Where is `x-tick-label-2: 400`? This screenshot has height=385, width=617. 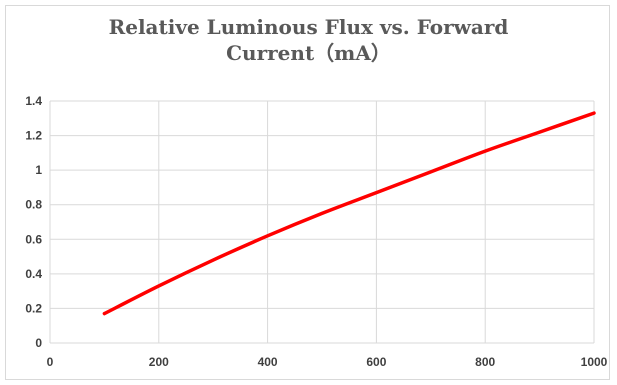 x-tick-label-2: 400 is located at coordinates (268, 362).